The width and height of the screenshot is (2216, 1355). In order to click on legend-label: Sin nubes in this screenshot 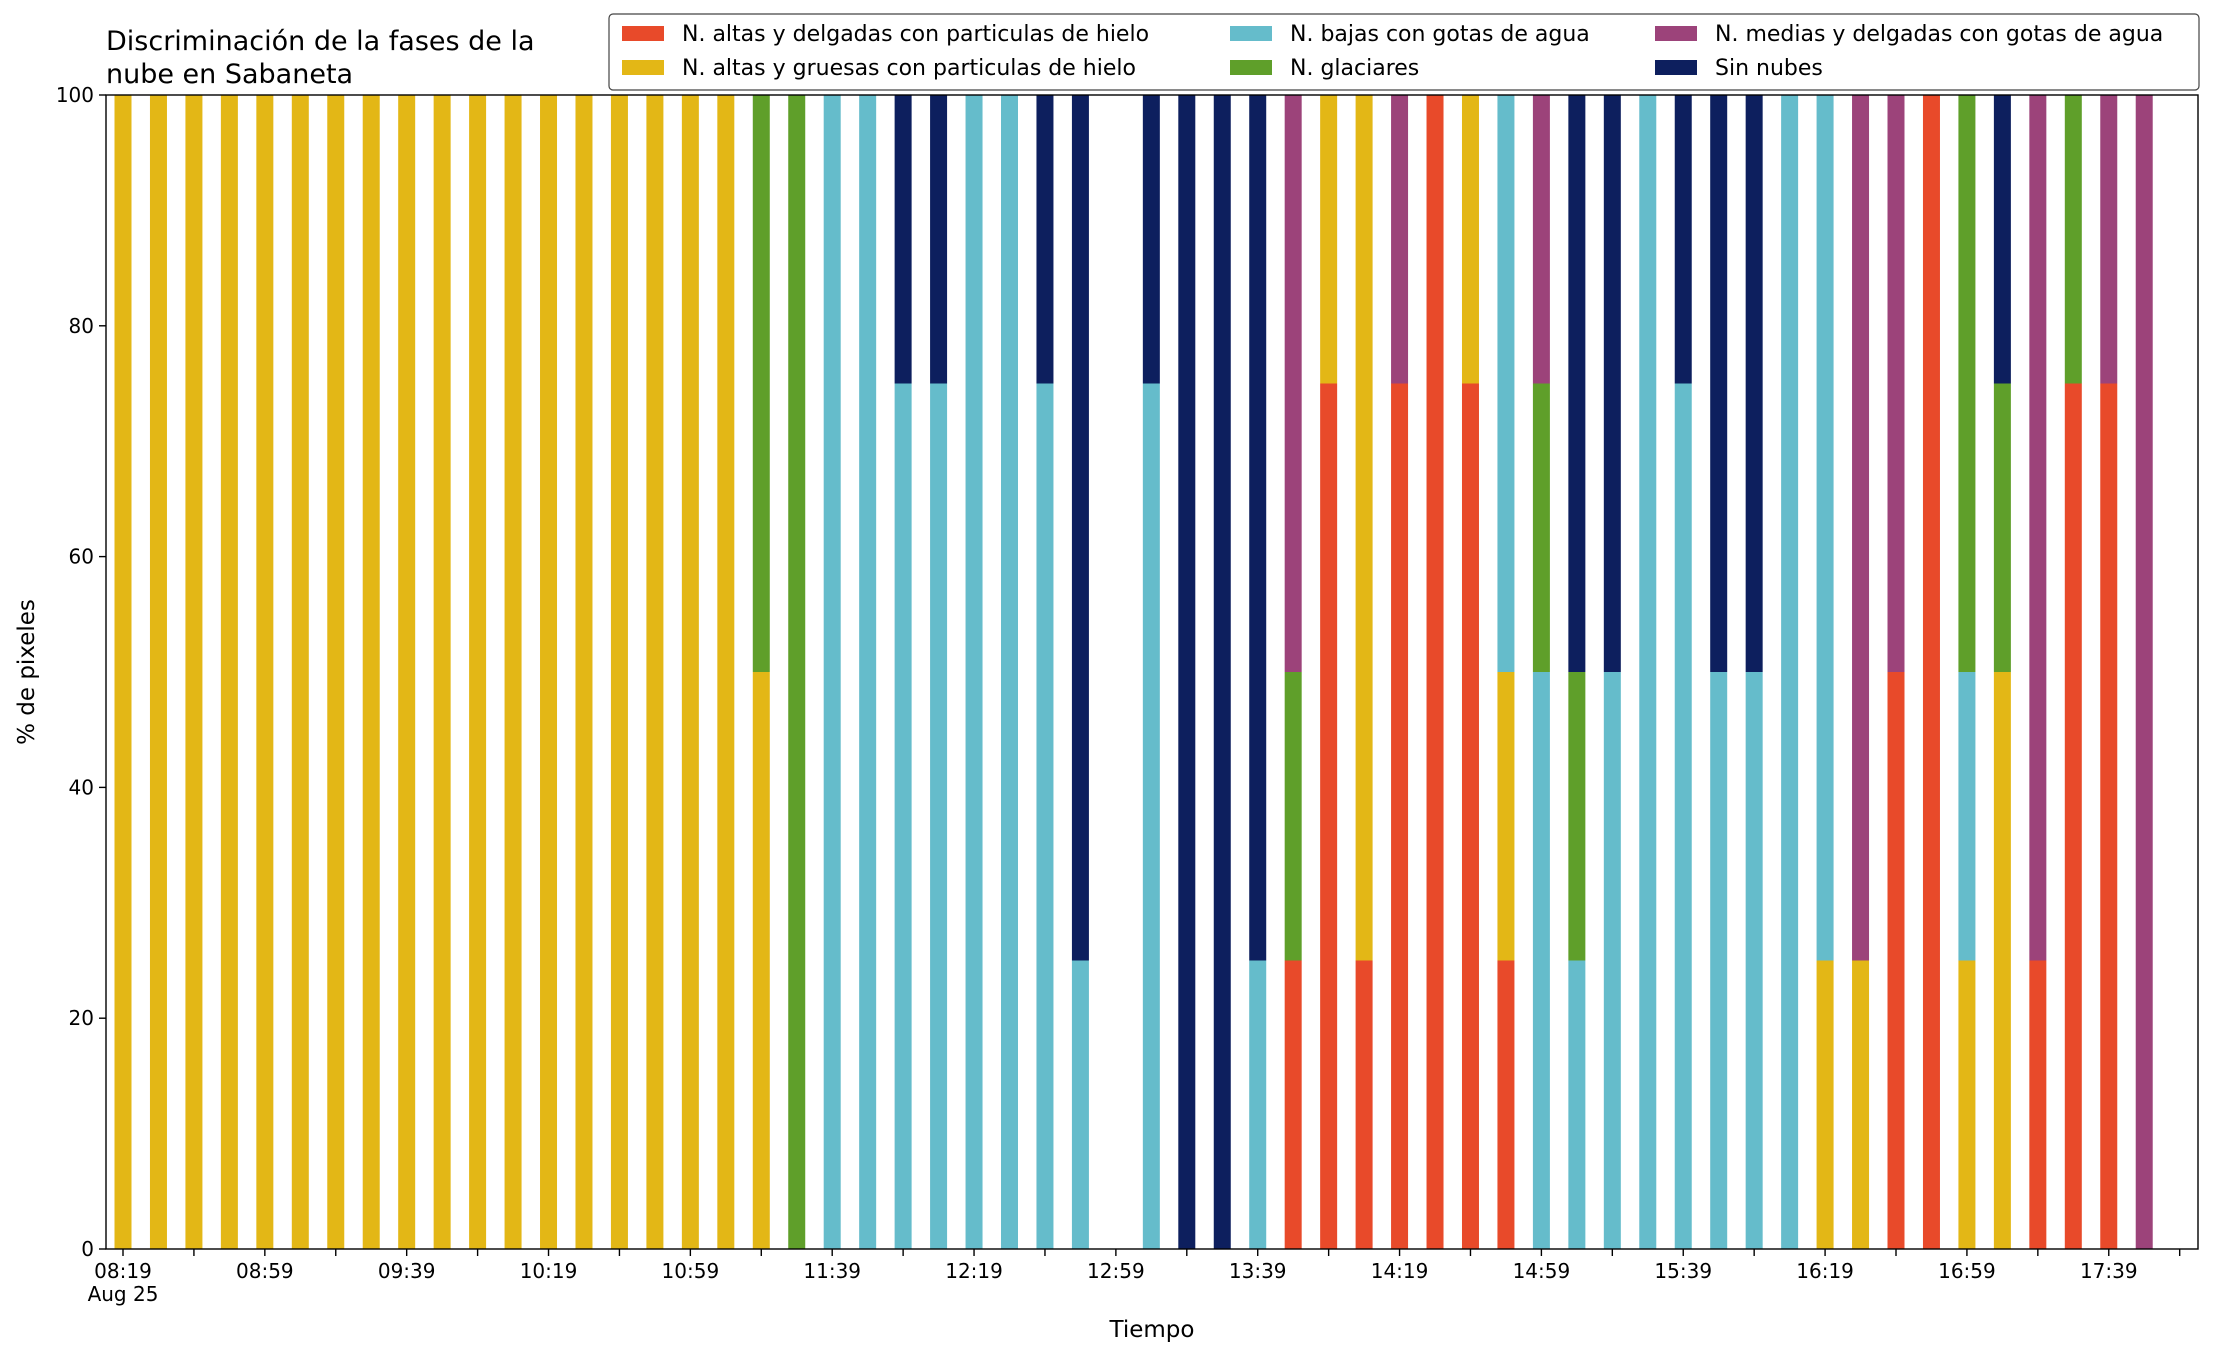, I will do `click(1769, 68)`.